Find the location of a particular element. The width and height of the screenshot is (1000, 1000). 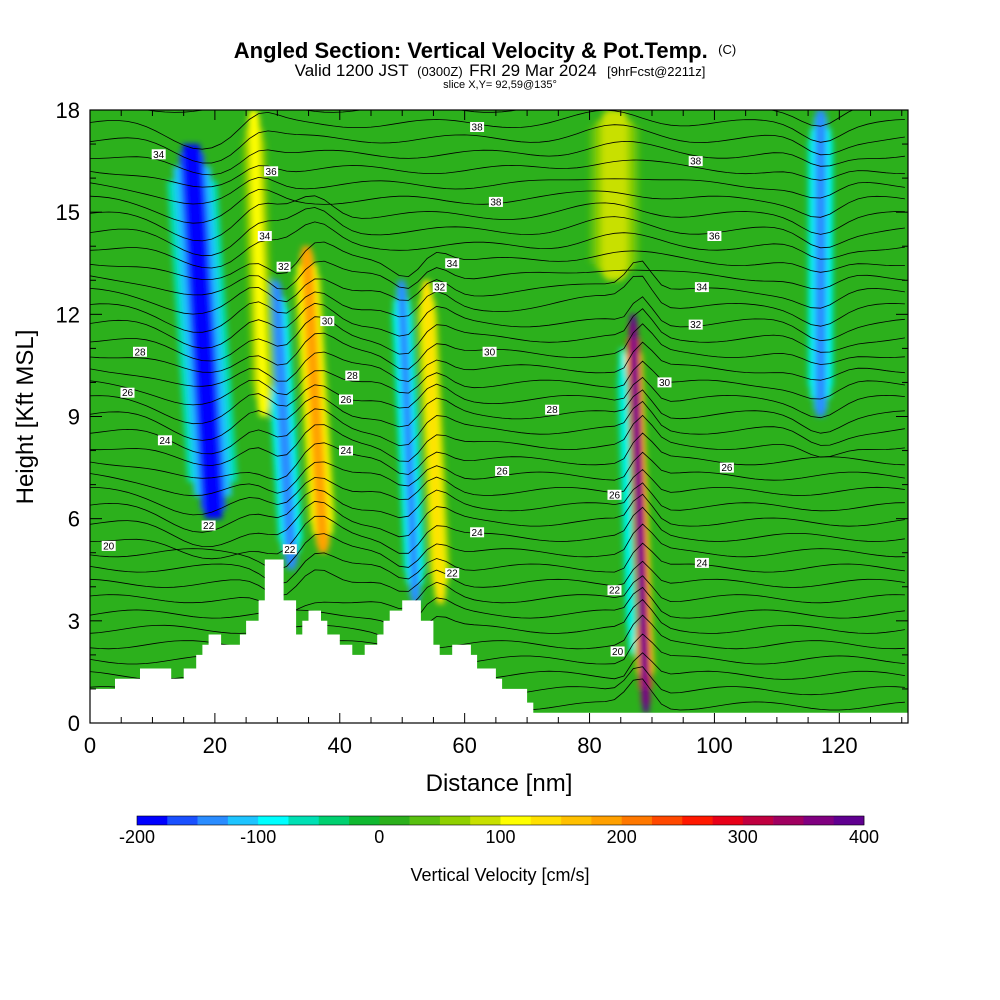

contour-label: 26 is located at coordinates (726, 468).